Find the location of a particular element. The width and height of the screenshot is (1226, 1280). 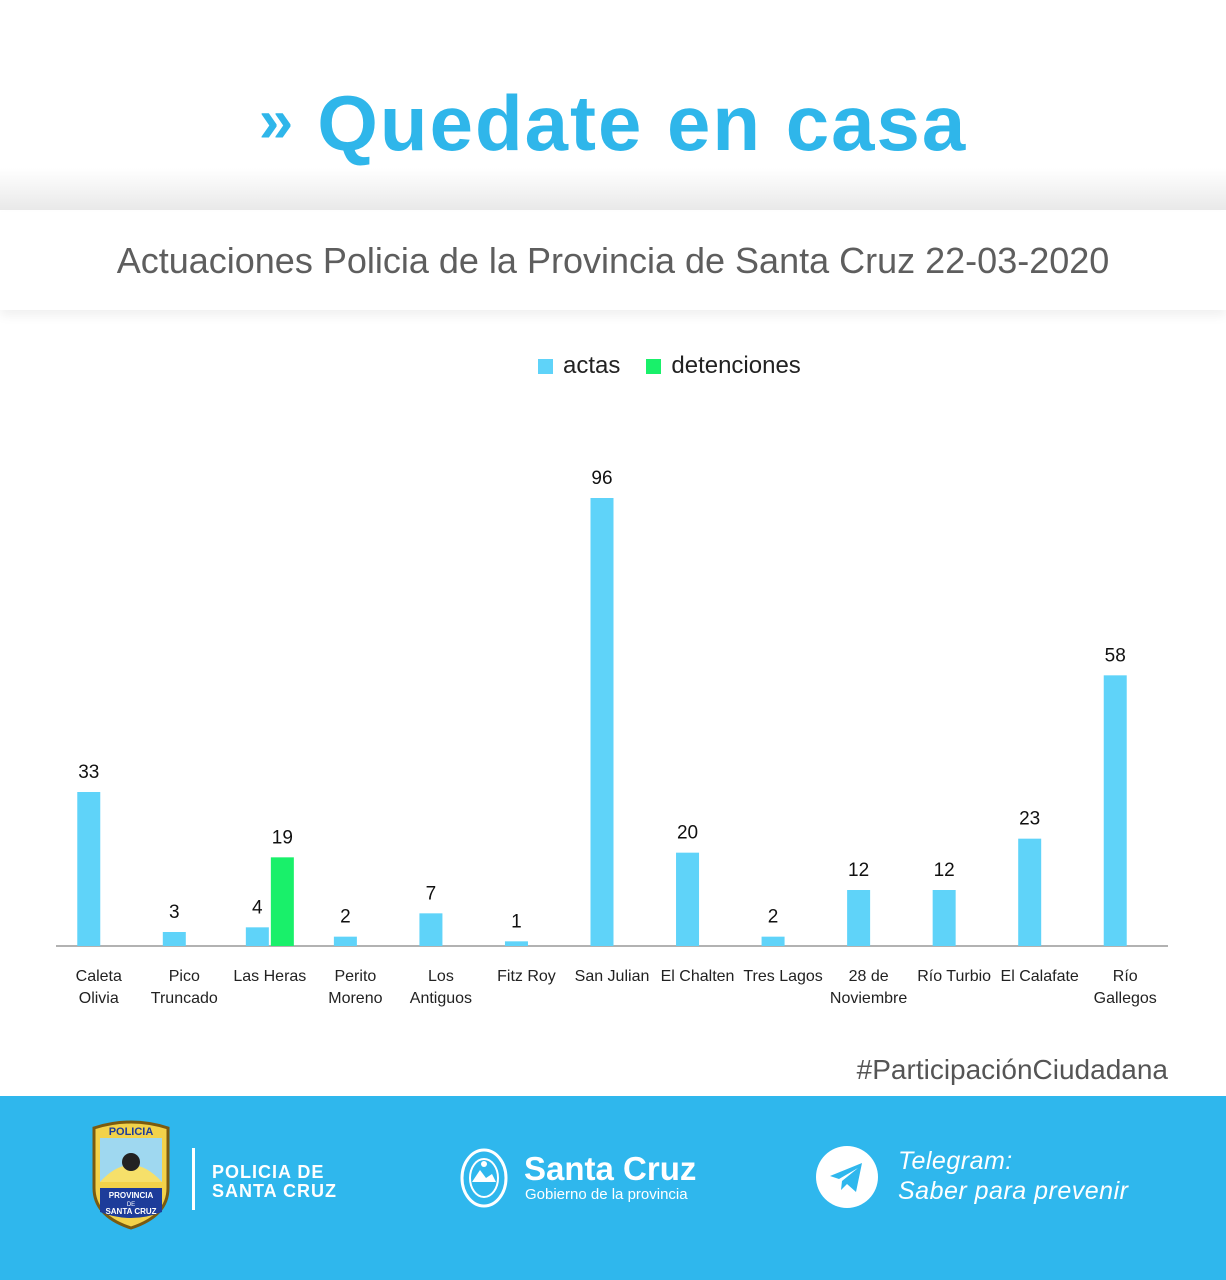

x-tick-label: Noviembre is located at coordinates (868, 998).